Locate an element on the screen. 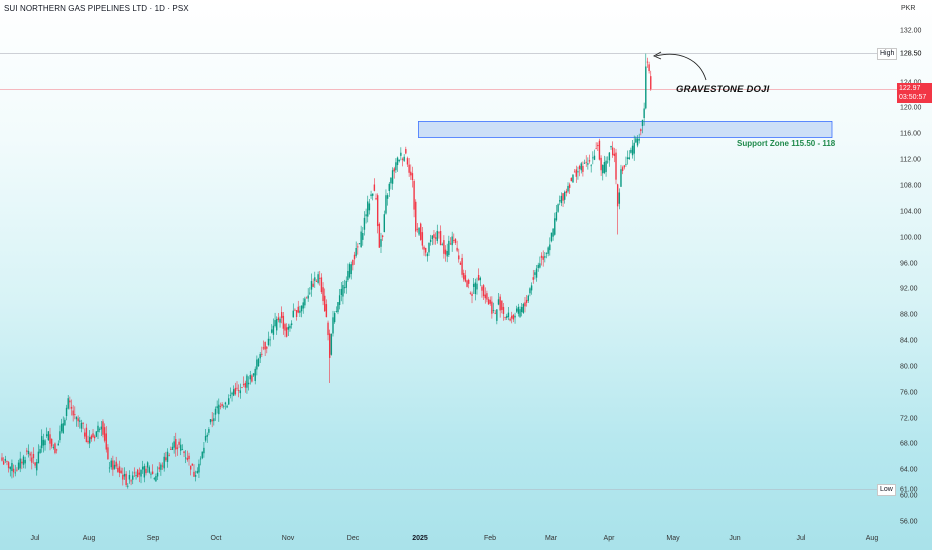 The width and height of the screenshot is (932, 550). y-tick-label: 88.00 is located at coordinates (909, 315).